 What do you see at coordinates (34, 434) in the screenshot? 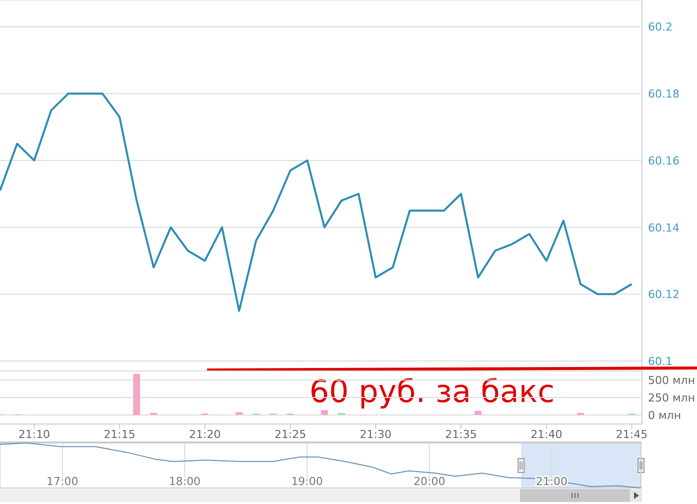
I see `x-tick-label: 21:10` at bounding box center [34, 434].